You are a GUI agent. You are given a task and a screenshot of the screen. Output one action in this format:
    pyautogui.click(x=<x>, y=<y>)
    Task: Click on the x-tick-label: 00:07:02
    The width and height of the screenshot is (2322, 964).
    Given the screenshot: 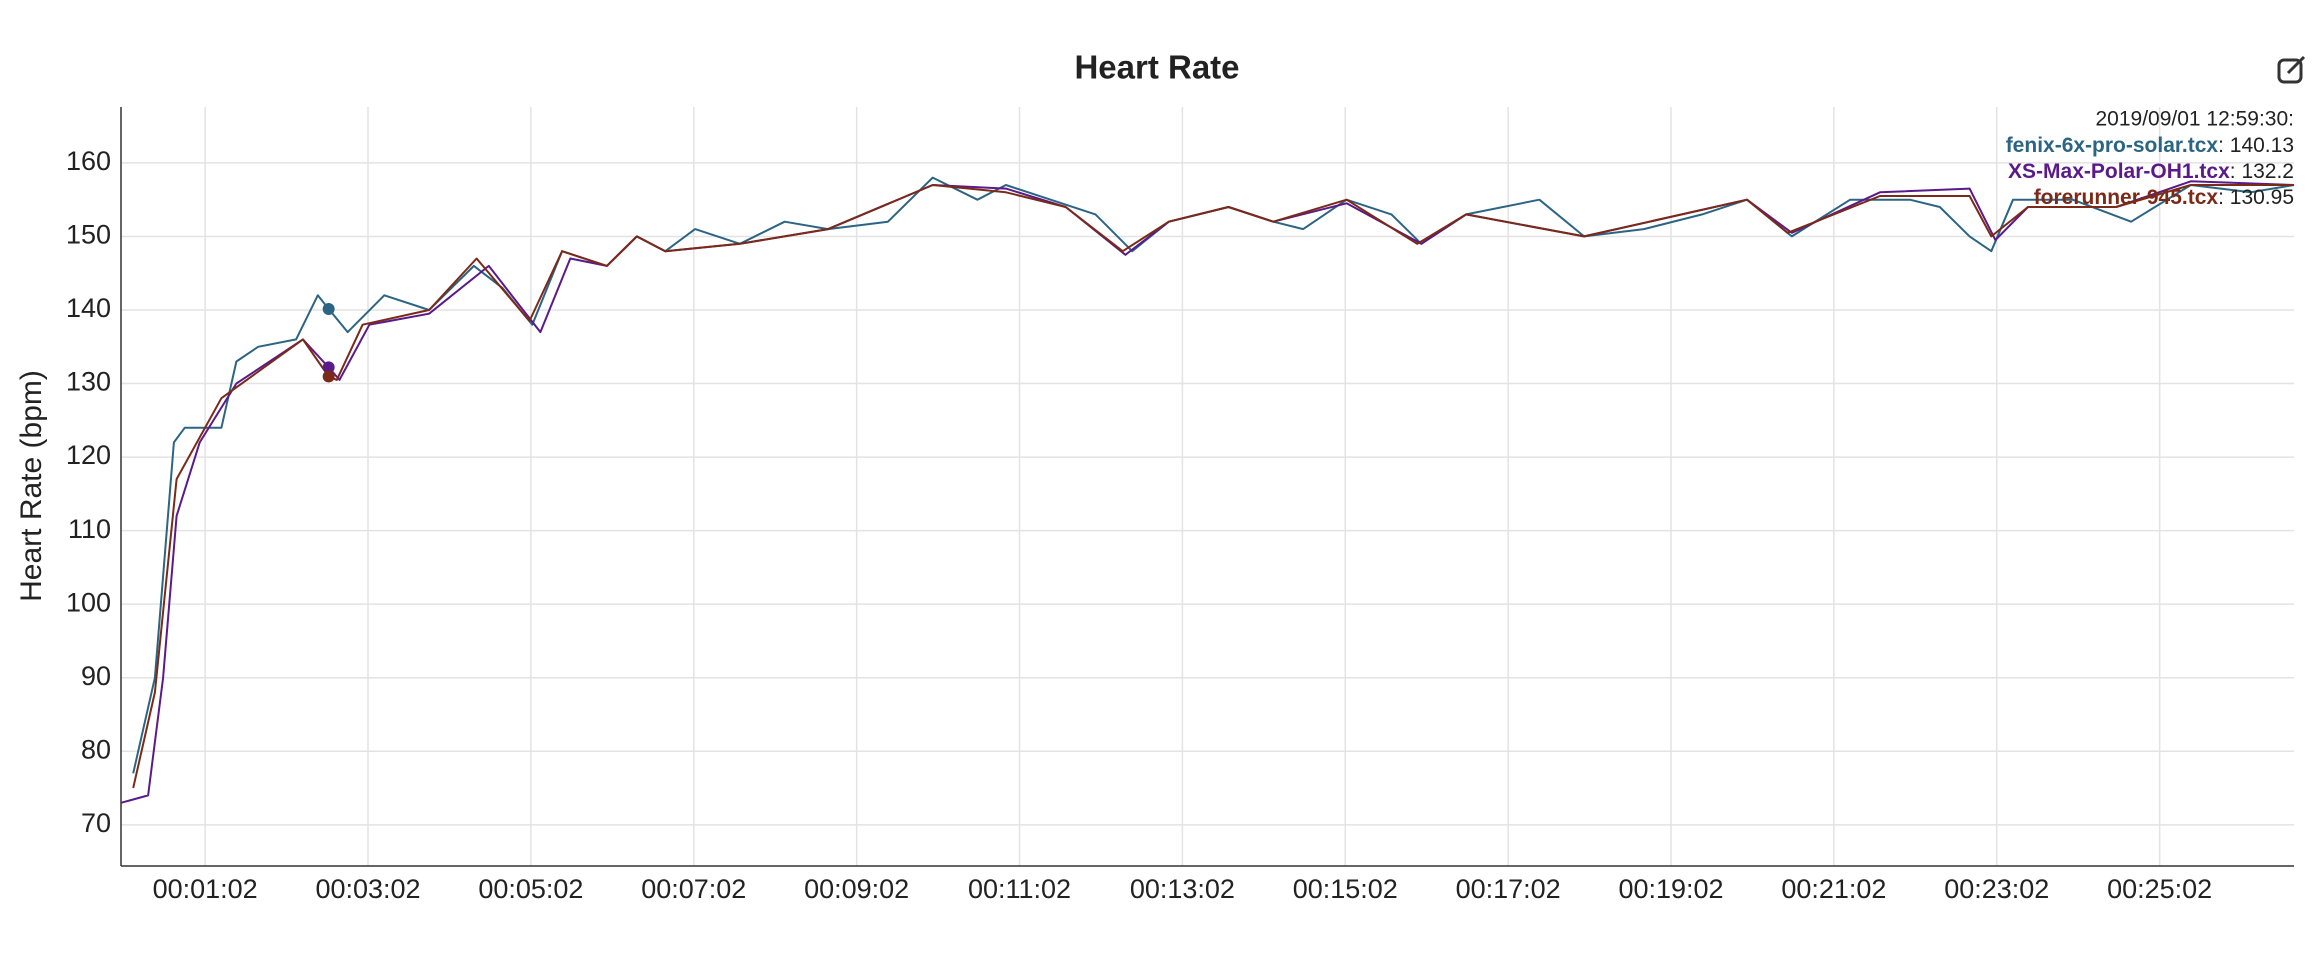 What is the action you would take?
    pyautogui.click(x=693, y=889)
    